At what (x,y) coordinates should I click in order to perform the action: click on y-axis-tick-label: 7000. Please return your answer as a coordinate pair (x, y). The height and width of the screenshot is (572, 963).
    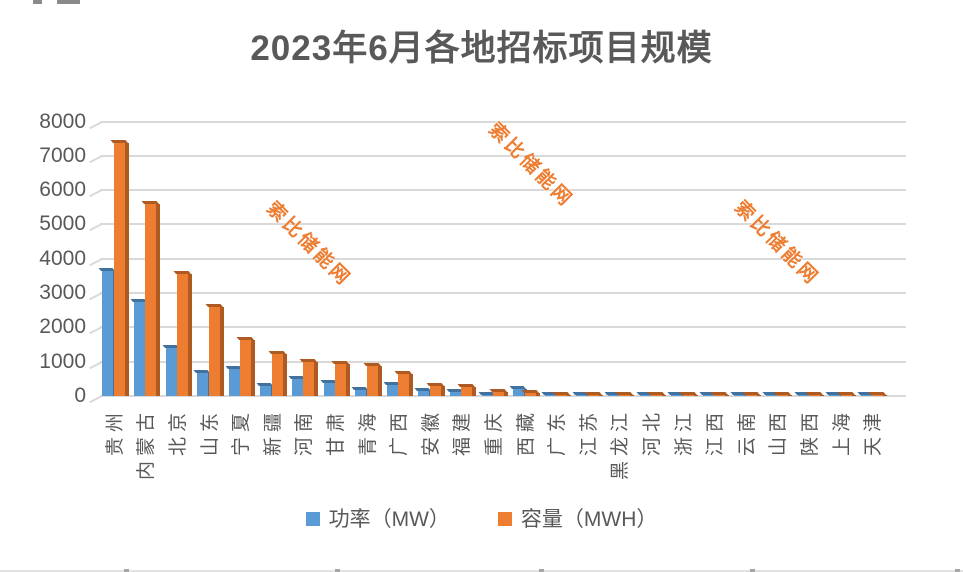
    Looking at the image, I should click on (62, 155).